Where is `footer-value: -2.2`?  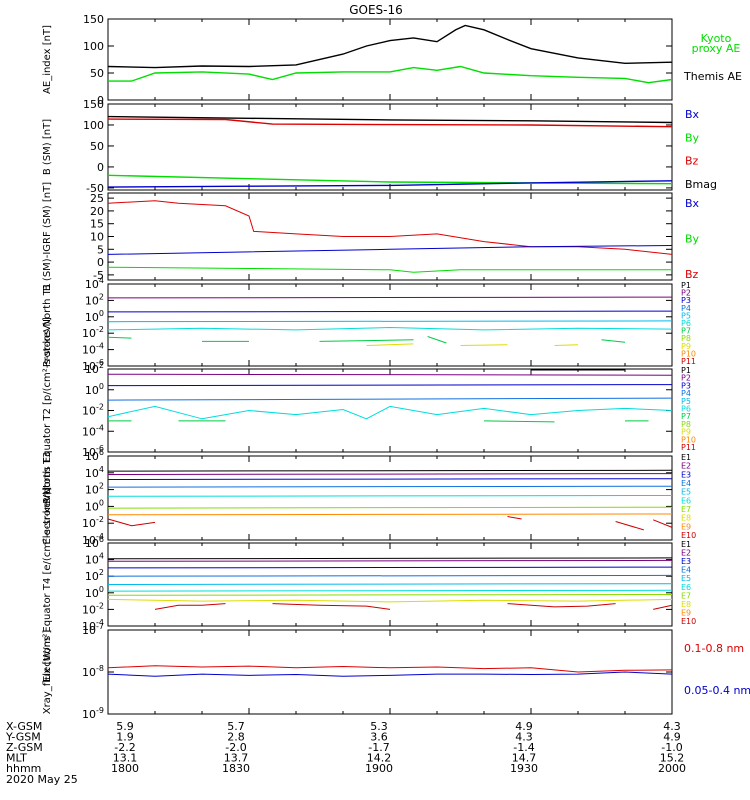
footer-value: -2.2 is located at coordinates (124, 747).